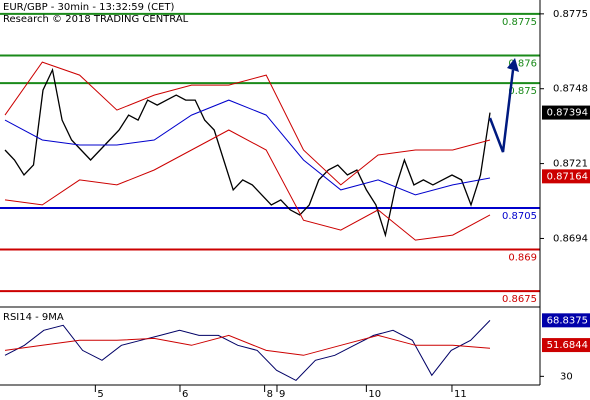 This screenshot has height=400, width=590. I want to click on chart-subtitle: Research © 2018 TRADING CENTRAL, so click(96, 19).